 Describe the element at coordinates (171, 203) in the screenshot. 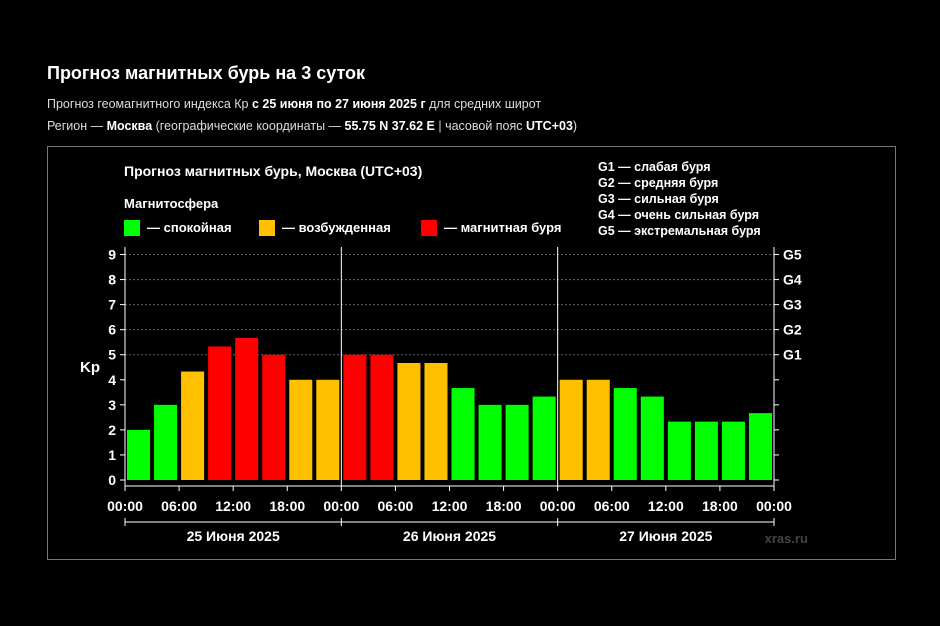

I see `legend-title: Магнитосфера` at that location.